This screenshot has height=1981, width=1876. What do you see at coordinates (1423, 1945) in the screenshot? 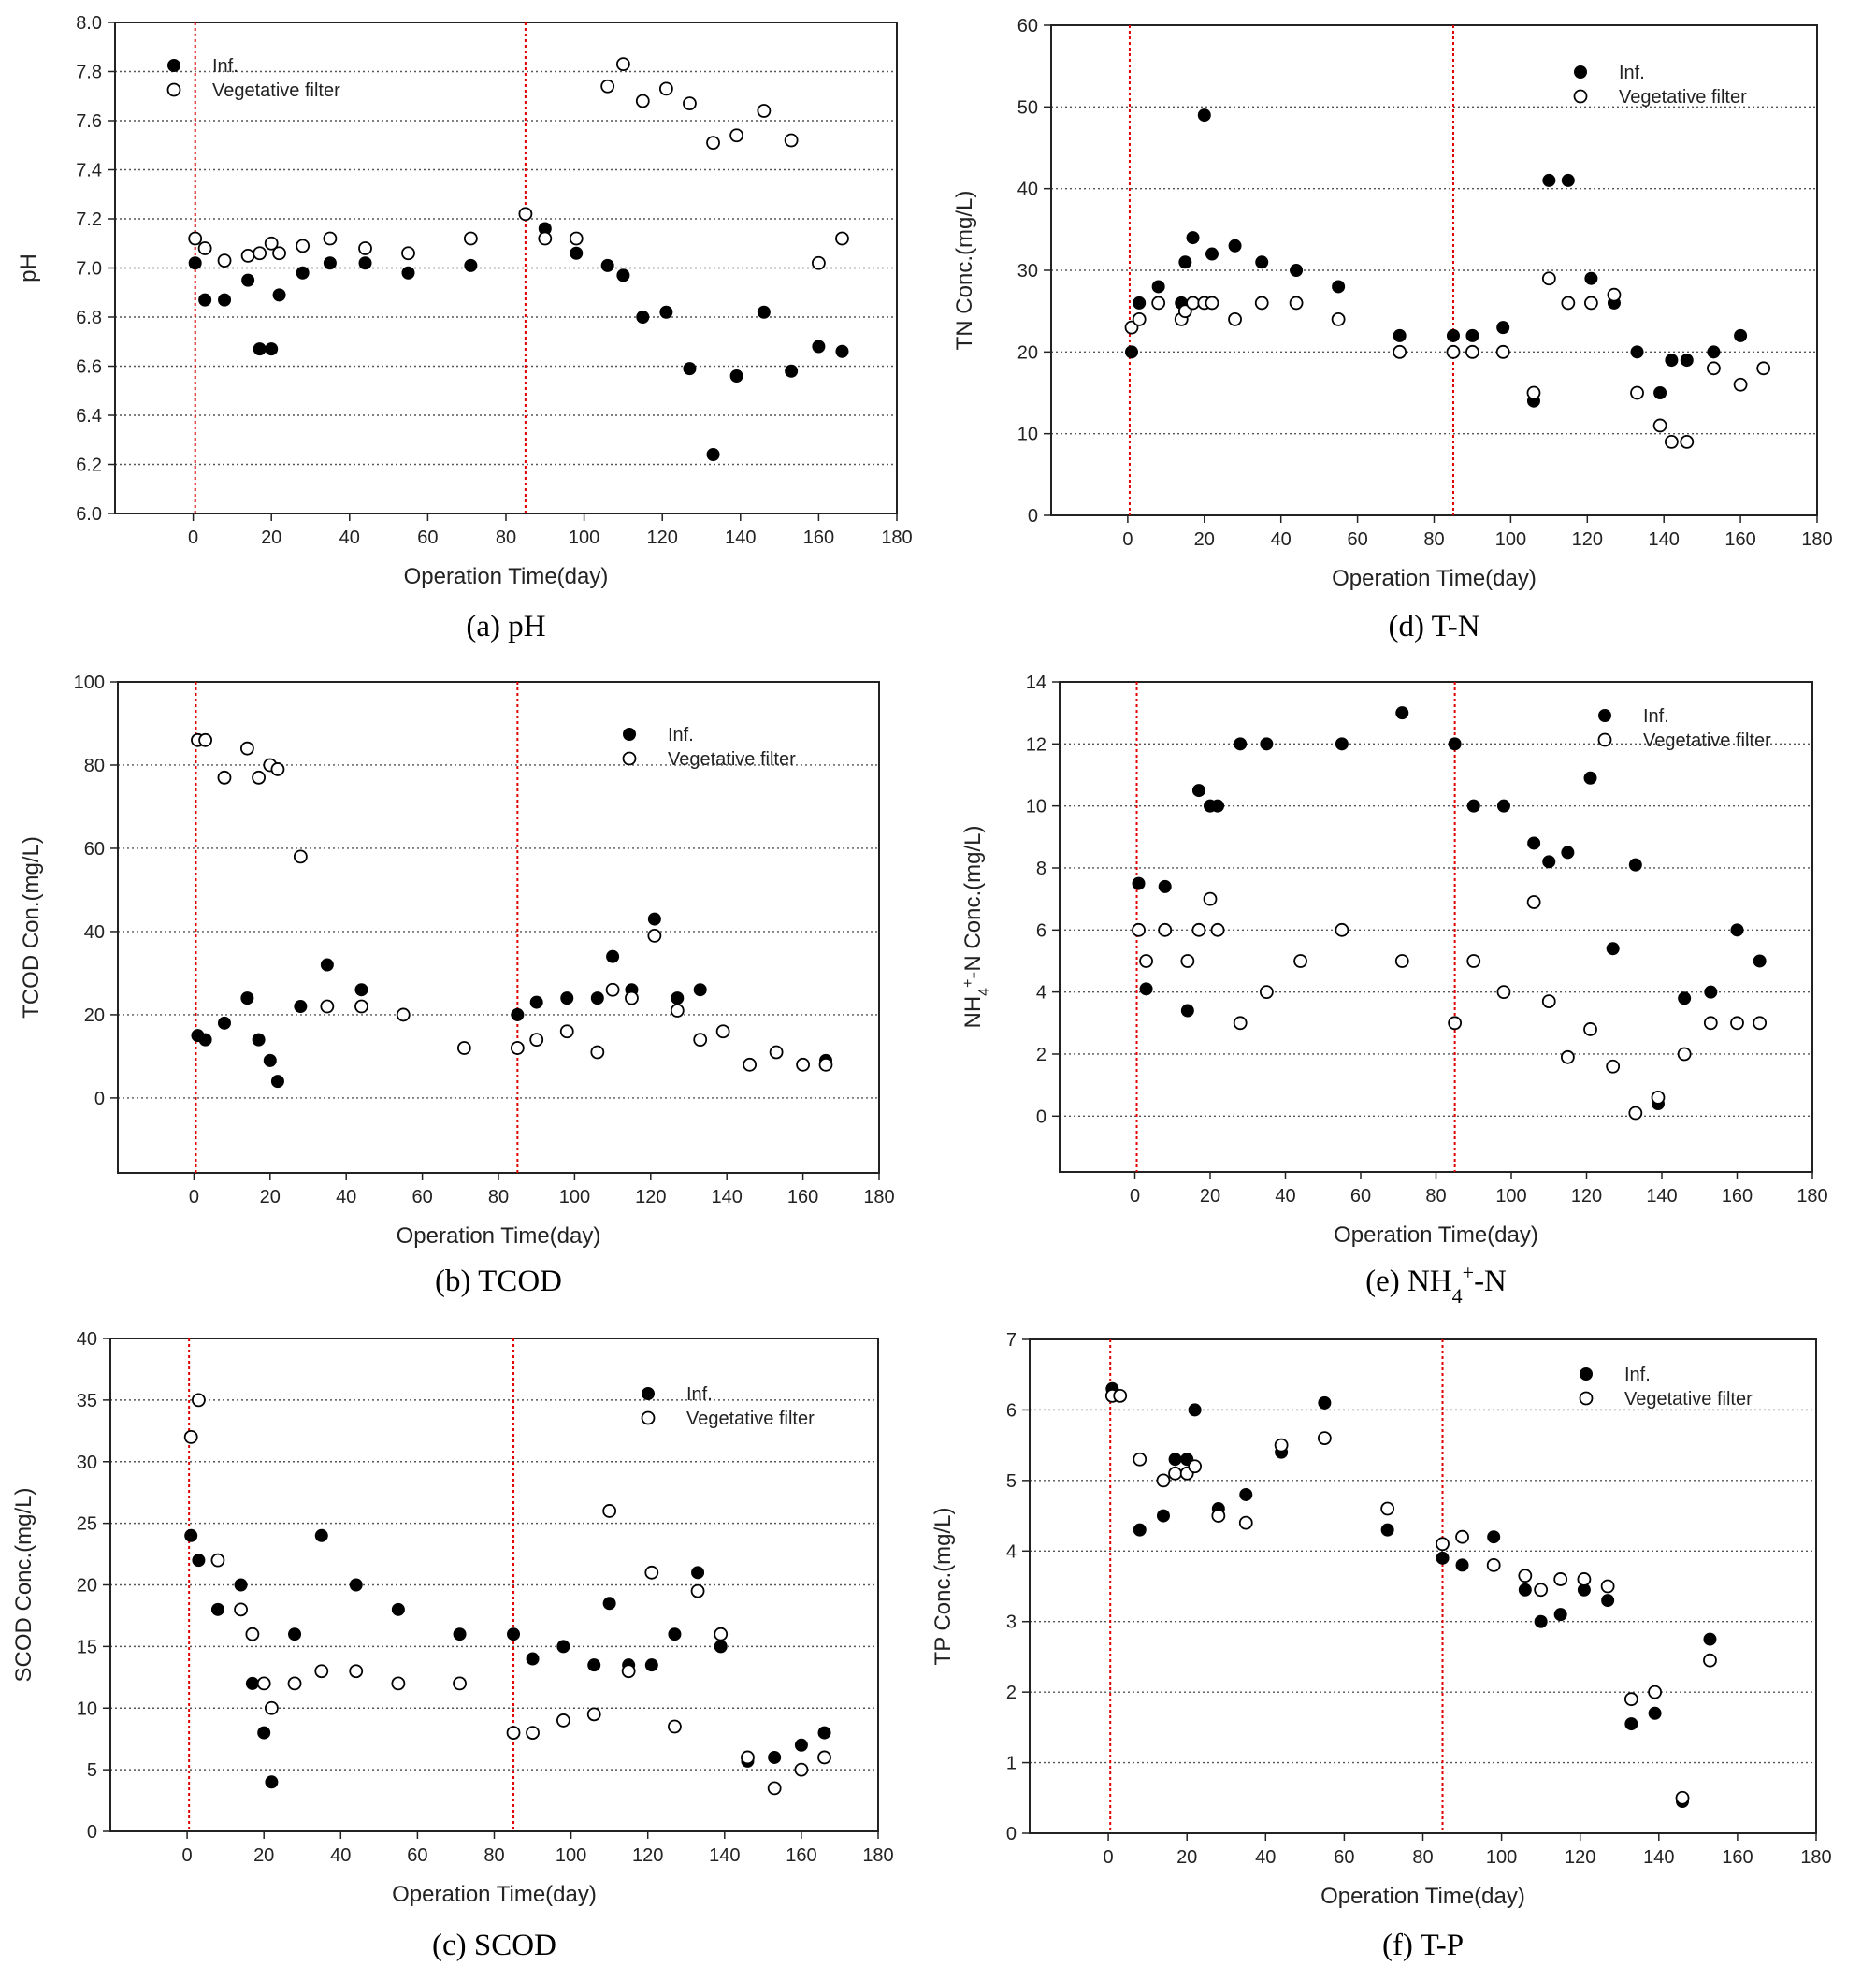
I see `panel-caption: (f) T-P` at bounding box center [1423, 1945].